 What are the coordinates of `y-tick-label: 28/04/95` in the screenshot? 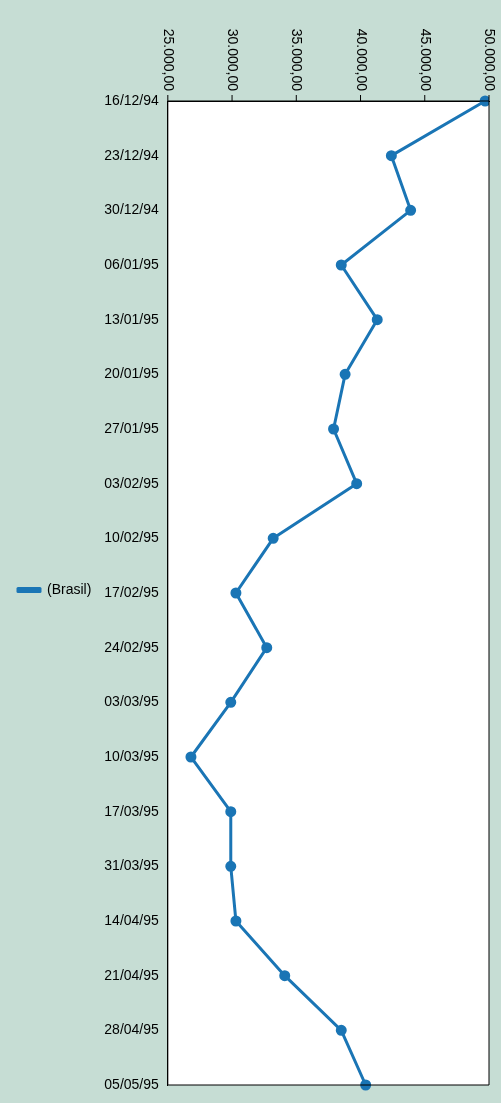 It's located at (132, 1029).